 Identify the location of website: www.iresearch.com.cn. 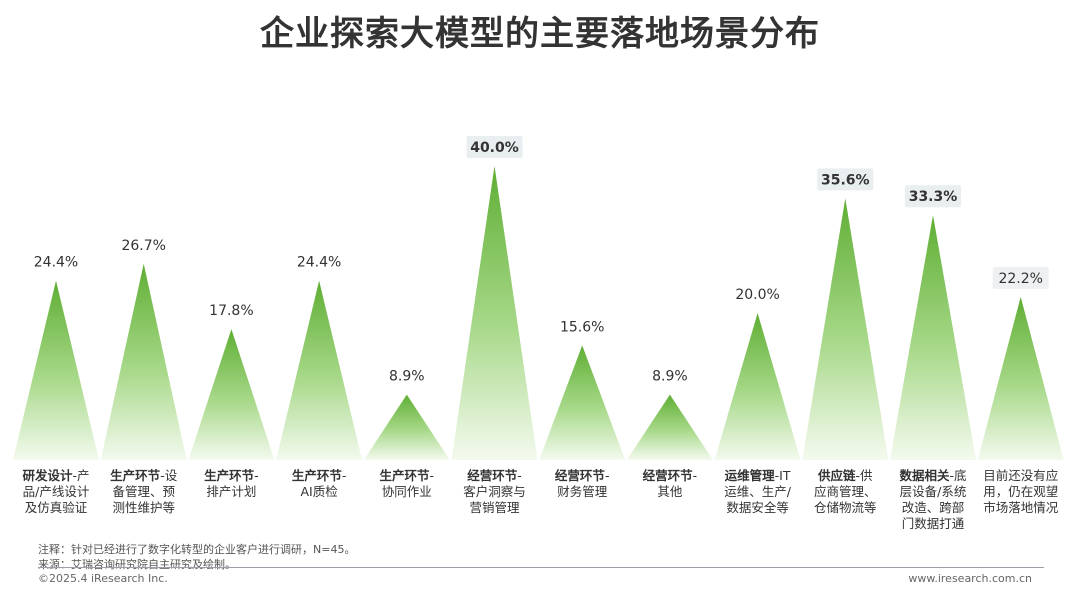
(970, 578).